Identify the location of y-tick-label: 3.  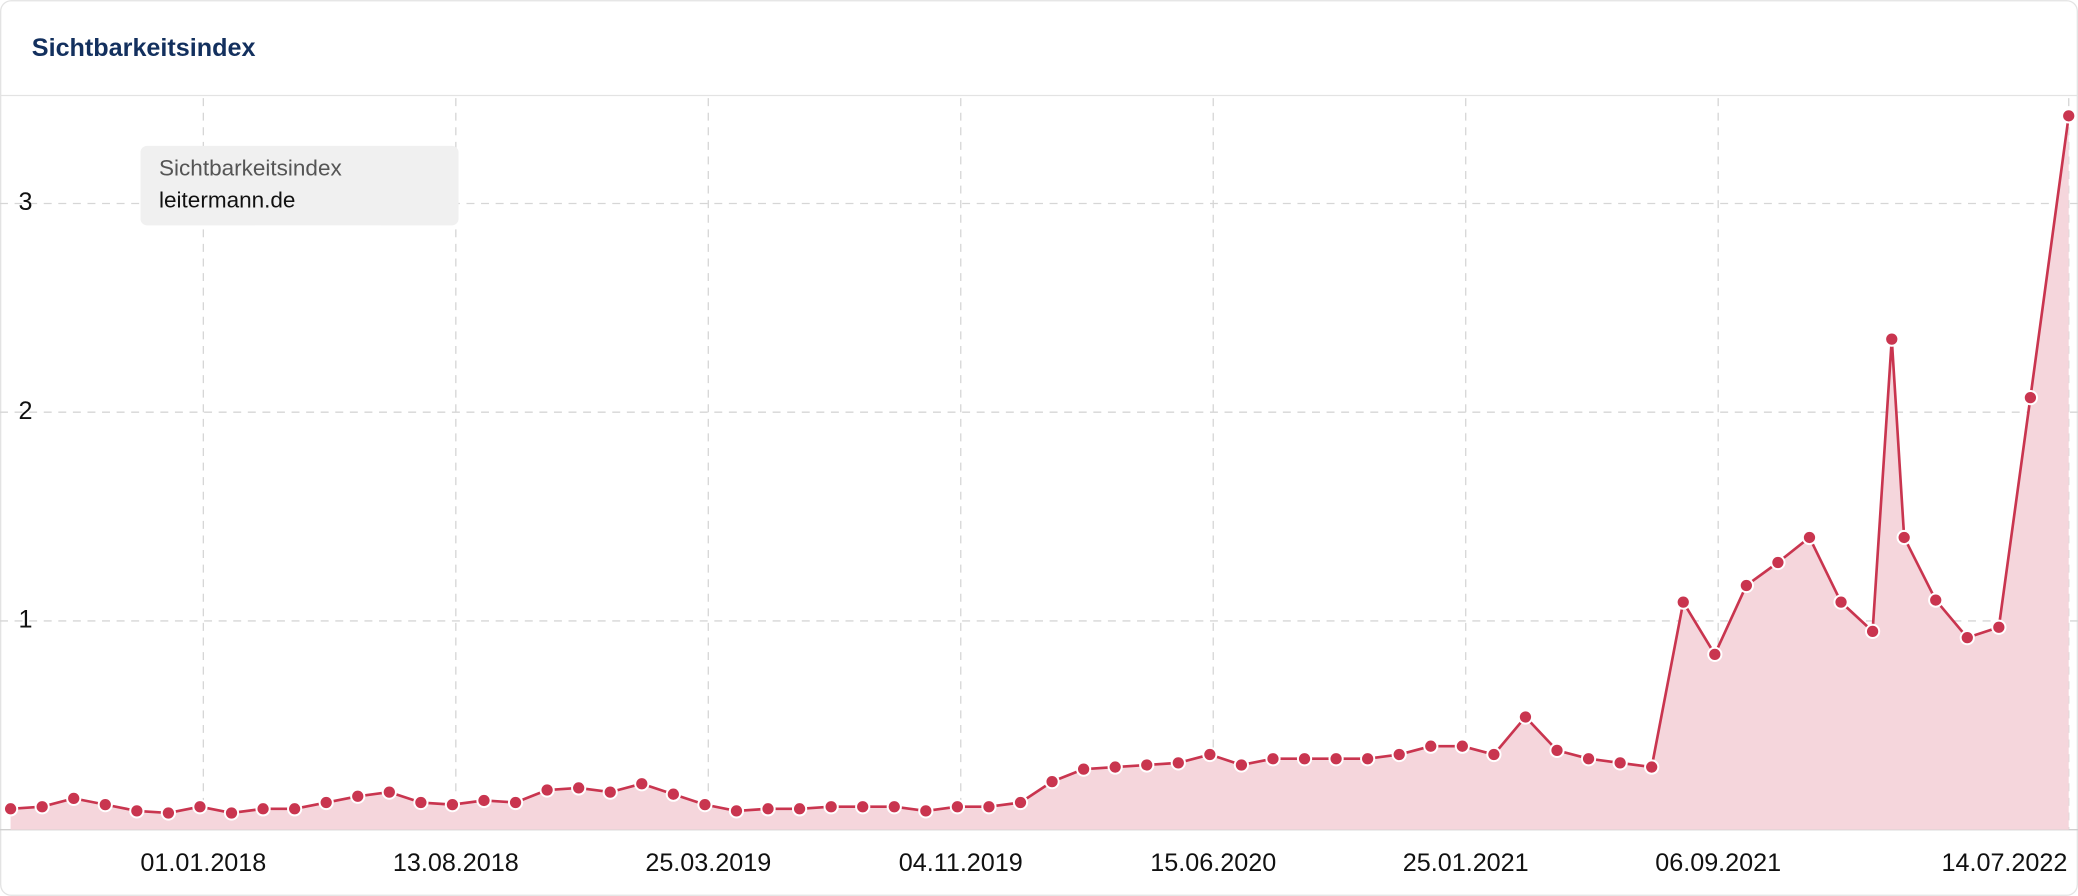
(26, 202).